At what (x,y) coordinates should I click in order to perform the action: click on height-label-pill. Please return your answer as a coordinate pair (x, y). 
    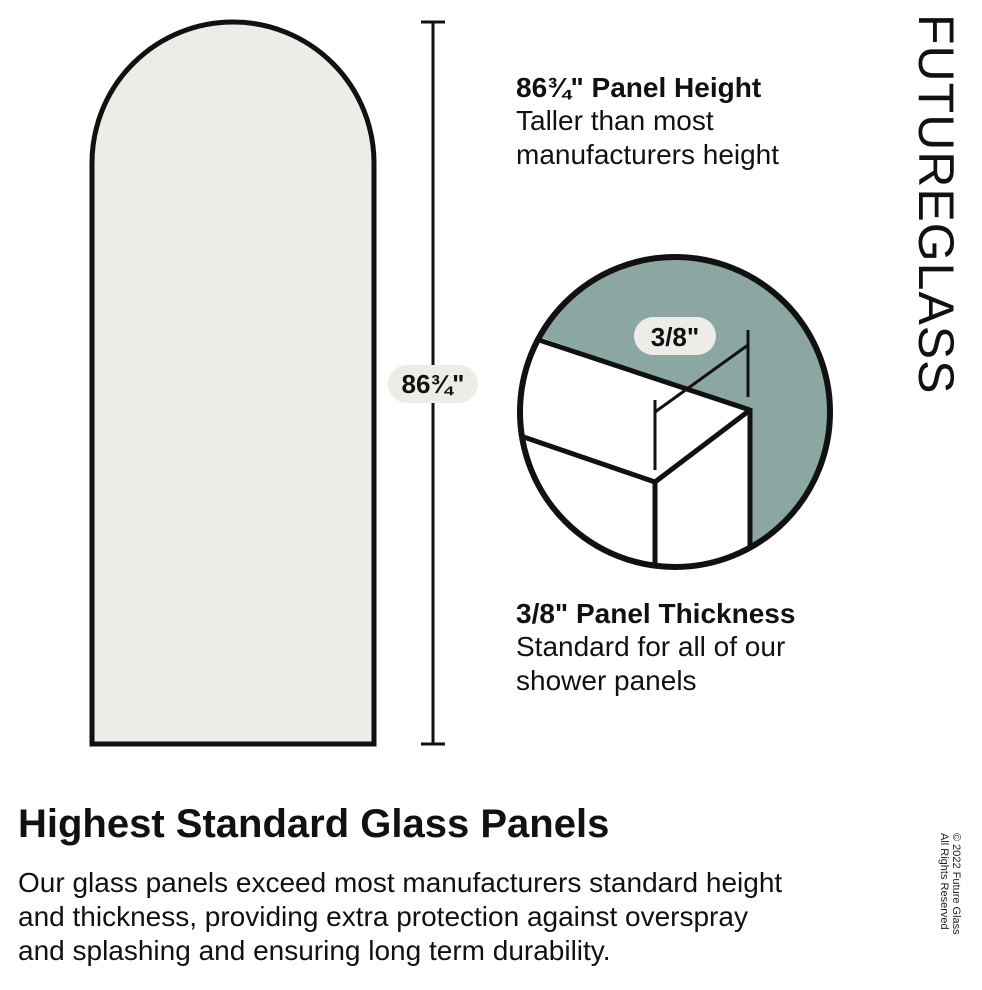
    Looking at the image, I should click on (433, 384).